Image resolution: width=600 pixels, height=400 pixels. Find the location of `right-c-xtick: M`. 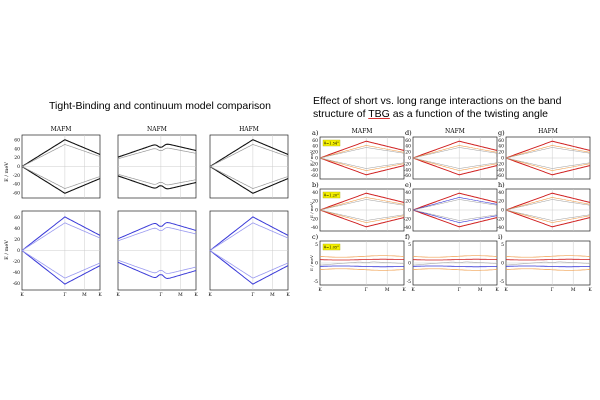

right-c-xtick: M is located at coordinates (387, 290).